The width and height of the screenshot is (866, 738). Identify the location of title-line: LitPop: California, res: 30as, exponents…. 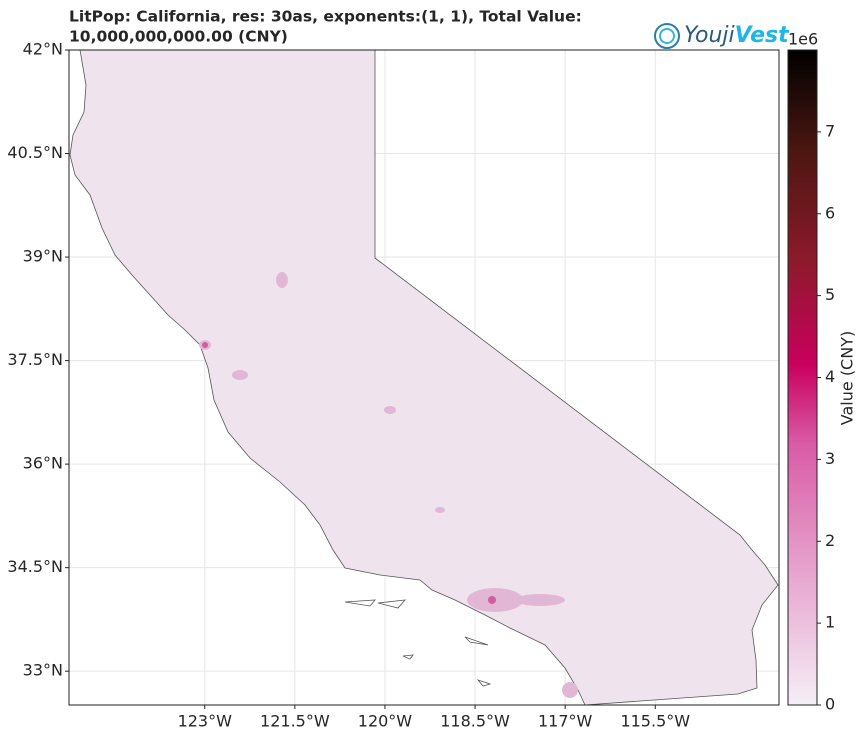
(325, 17).